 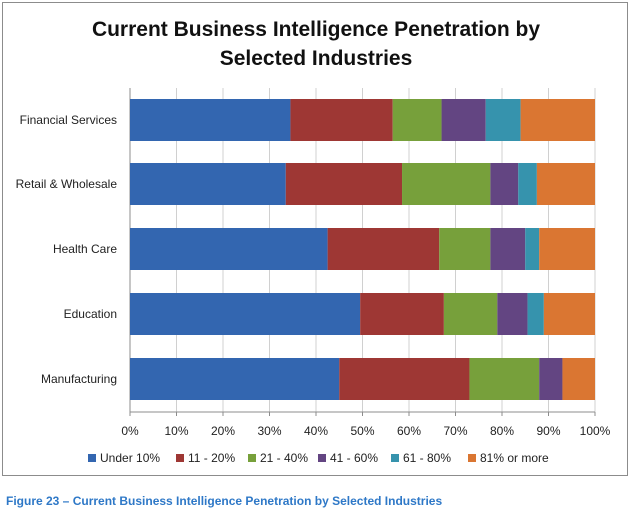 I want to click on x-tick-labels: 0% 10% 20% 30% 40% 50% 60% 70% 80% 90% 100%, so click(x=366, y=425).